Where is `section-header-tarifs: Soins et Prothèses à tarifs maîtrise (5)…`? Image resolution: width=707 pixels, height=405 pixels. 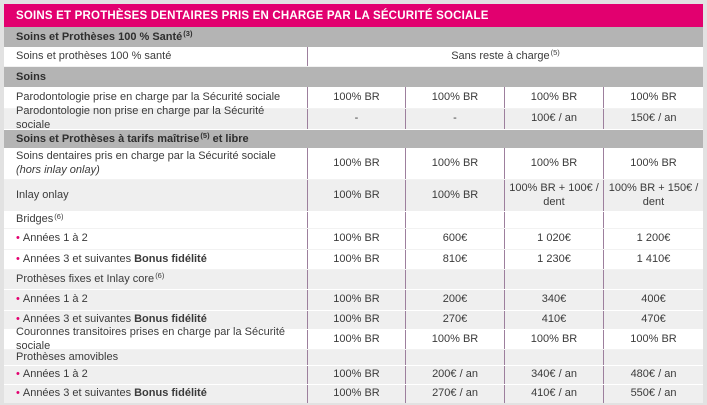
section-header-tarifs: Soins et Prothèses à tarifs maîtrise (5)… is located at coordinates (353, 139).